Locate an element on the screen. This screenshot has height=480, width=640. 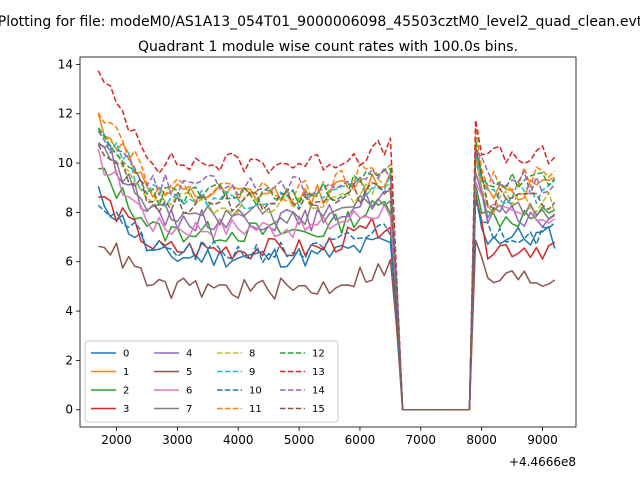
y-axis: 0 2 4 6 8 10 12 14 is located at coordinates (69, 237).